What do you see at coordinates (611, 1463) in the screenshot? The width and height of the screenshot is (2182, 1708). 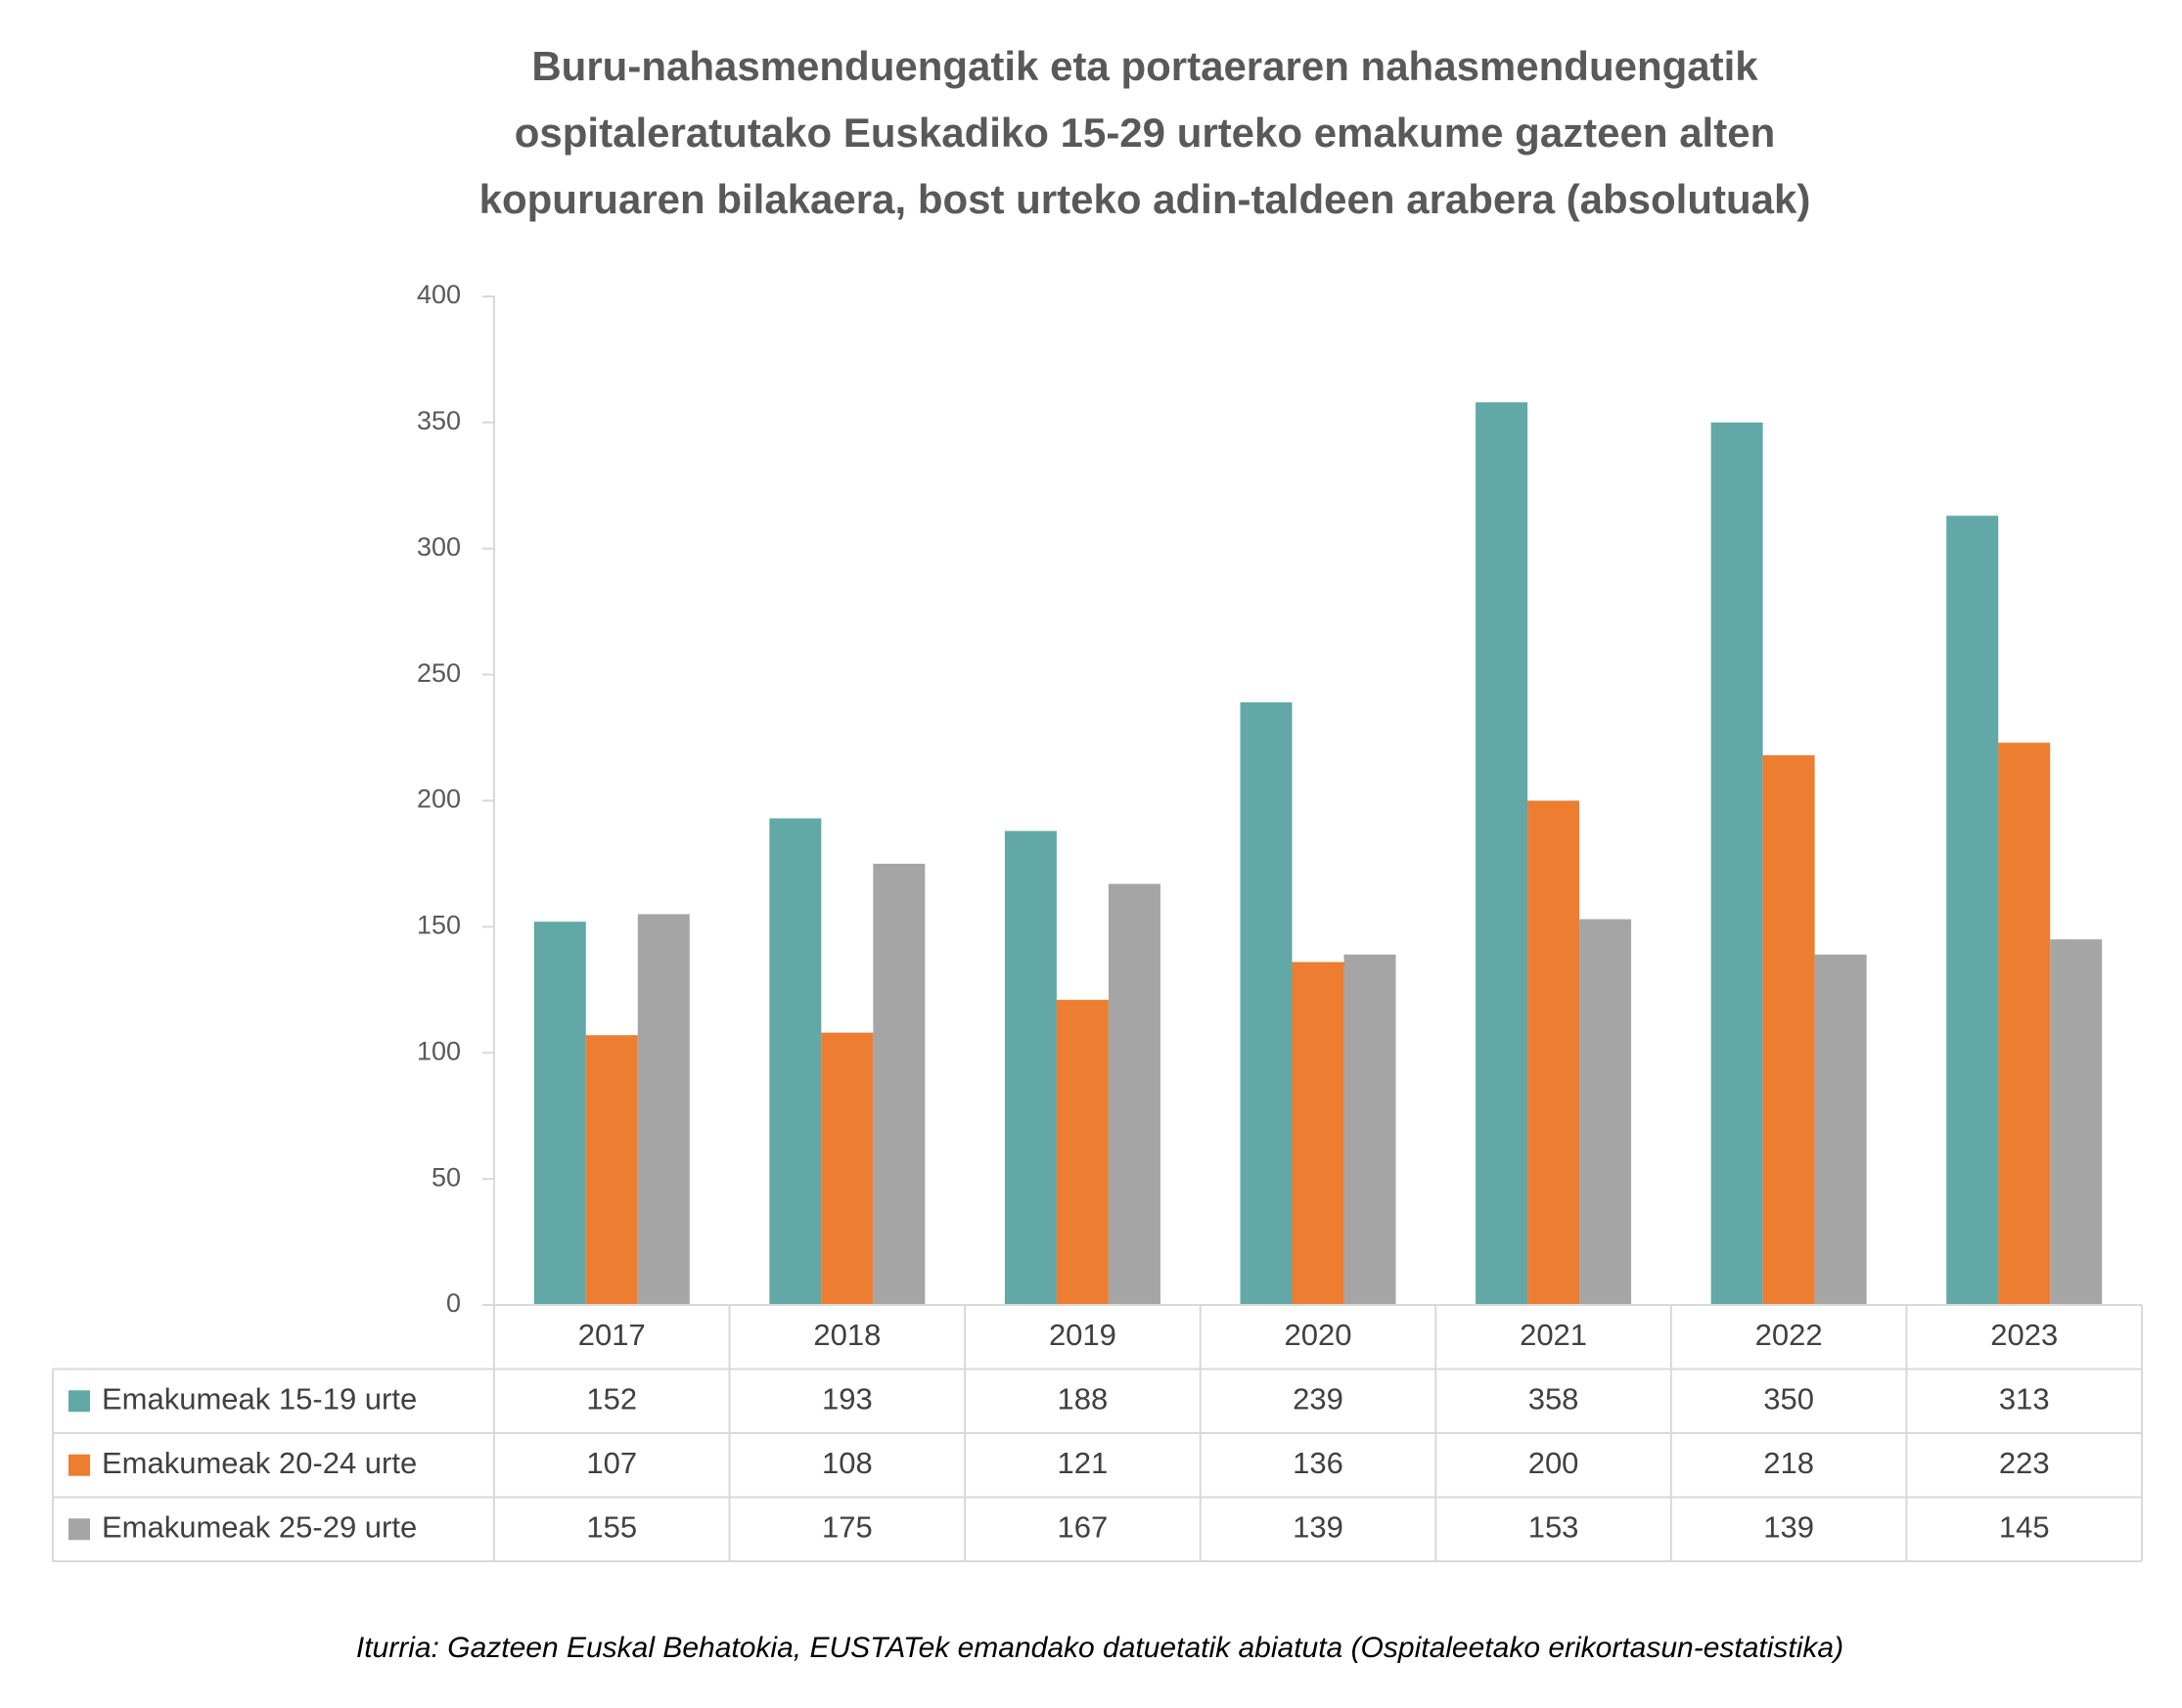 I see `table-value: 107` at bounding box center [611, 1463].